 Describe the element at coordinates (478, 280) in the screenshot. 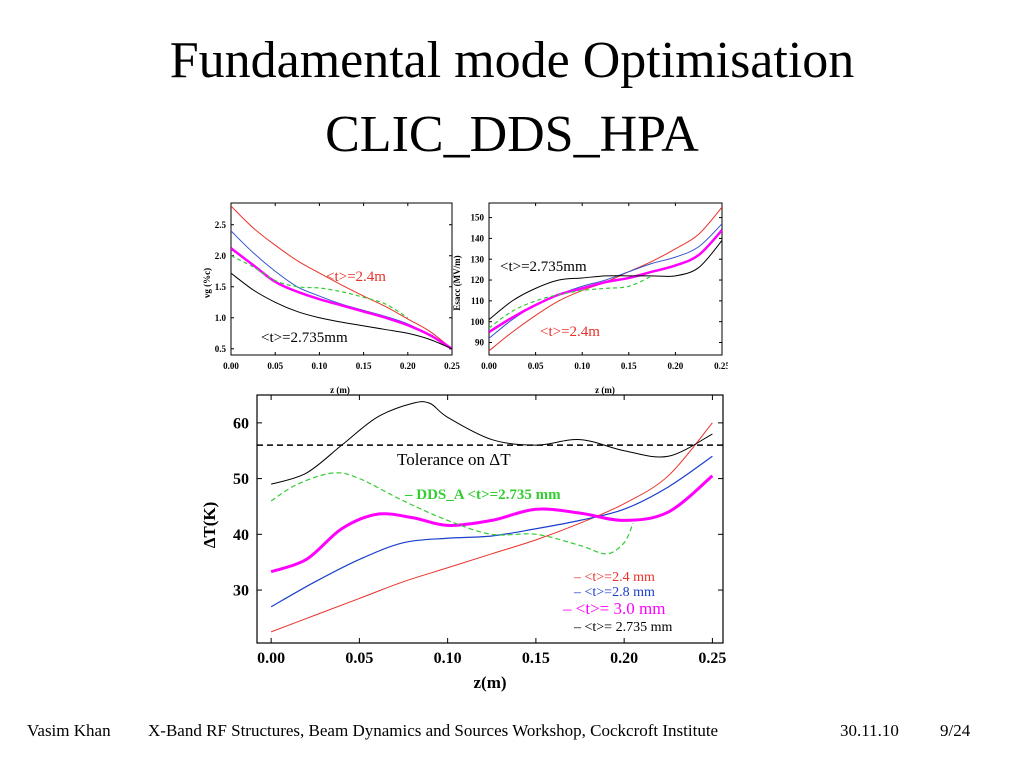

I see `y-tick-label: 120` at that location.